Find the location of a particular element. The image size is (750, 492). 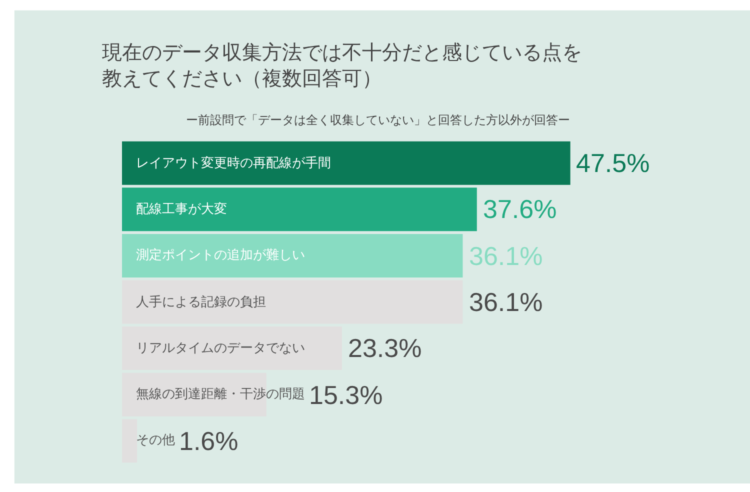

y-tick-label: レイアウト変更時の再配線が手間 is located at coordinates (233, 163).